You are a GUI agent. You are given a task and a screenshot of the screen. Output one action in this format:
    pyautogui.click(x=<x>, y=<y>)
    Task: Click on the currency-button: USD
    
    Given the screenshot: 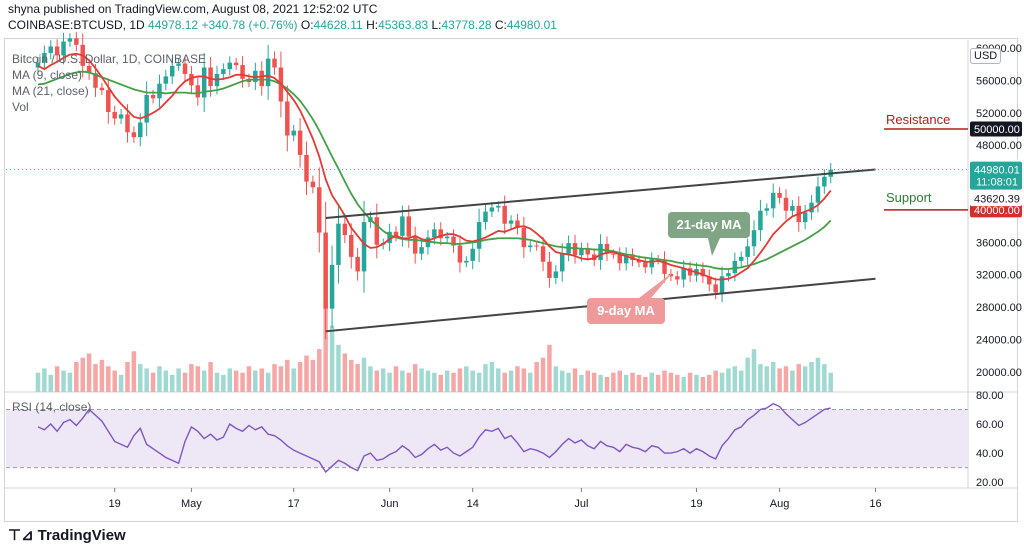 What is the action you would take?
    pyautogui.click(x=986, y=56)
    